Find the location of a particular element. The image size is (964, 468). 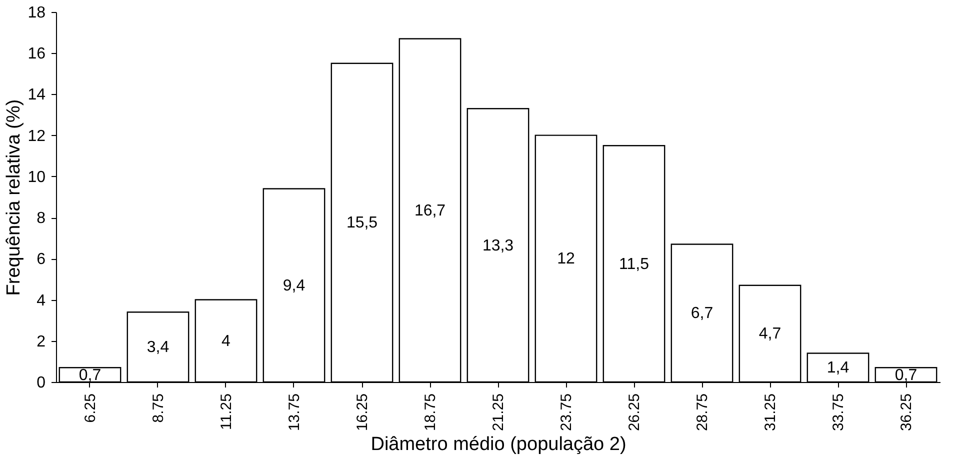

data-label: 11,5 is located at coordinates (634, 264).